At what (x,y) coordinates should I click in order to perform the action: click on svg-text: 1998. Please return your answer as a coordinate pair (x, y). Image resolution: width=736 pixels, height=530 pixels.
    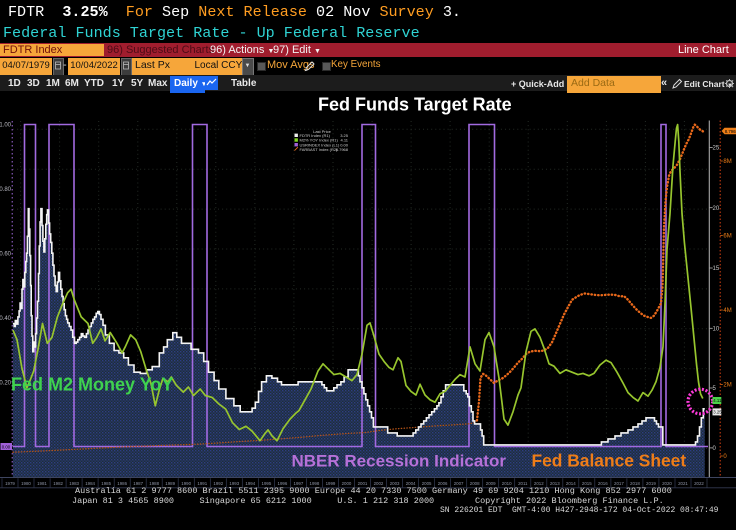
    Looking at the image, I should click on (315, 483).